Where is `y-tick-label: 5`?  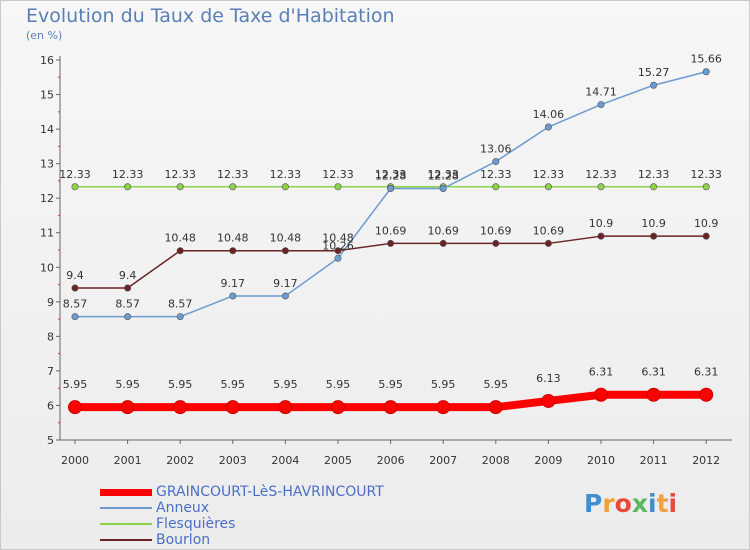 y-tick-label: 5 is located at coordinates (50, 440).